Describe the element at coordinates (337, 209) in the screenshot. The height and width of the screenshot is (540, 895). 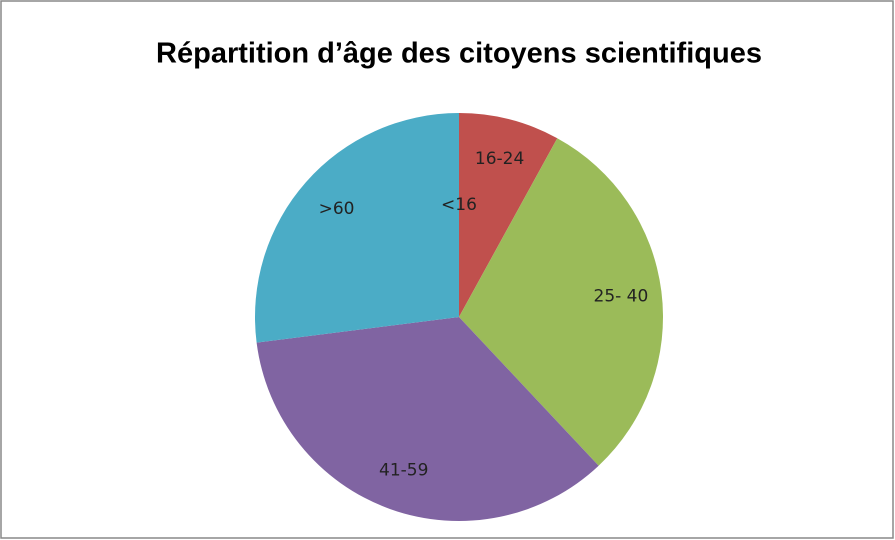
I see `slice-label: >60` at that location.